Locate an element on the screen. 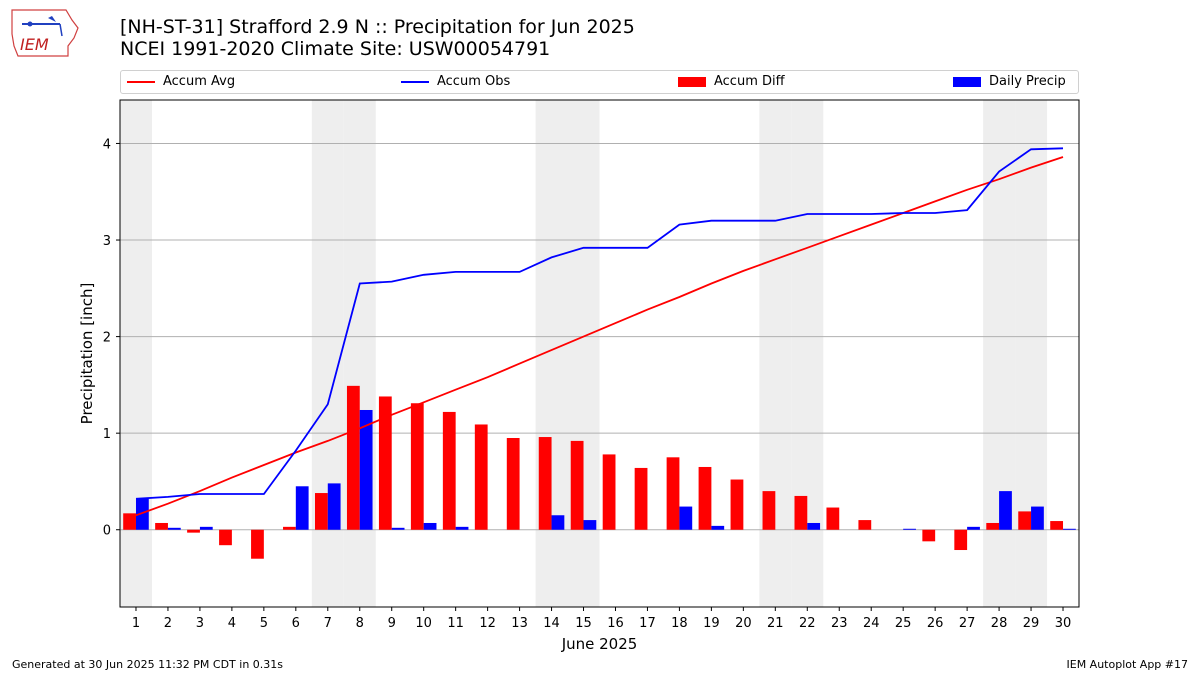  x-tick-label: 9 is located at coordinates (392, 623).